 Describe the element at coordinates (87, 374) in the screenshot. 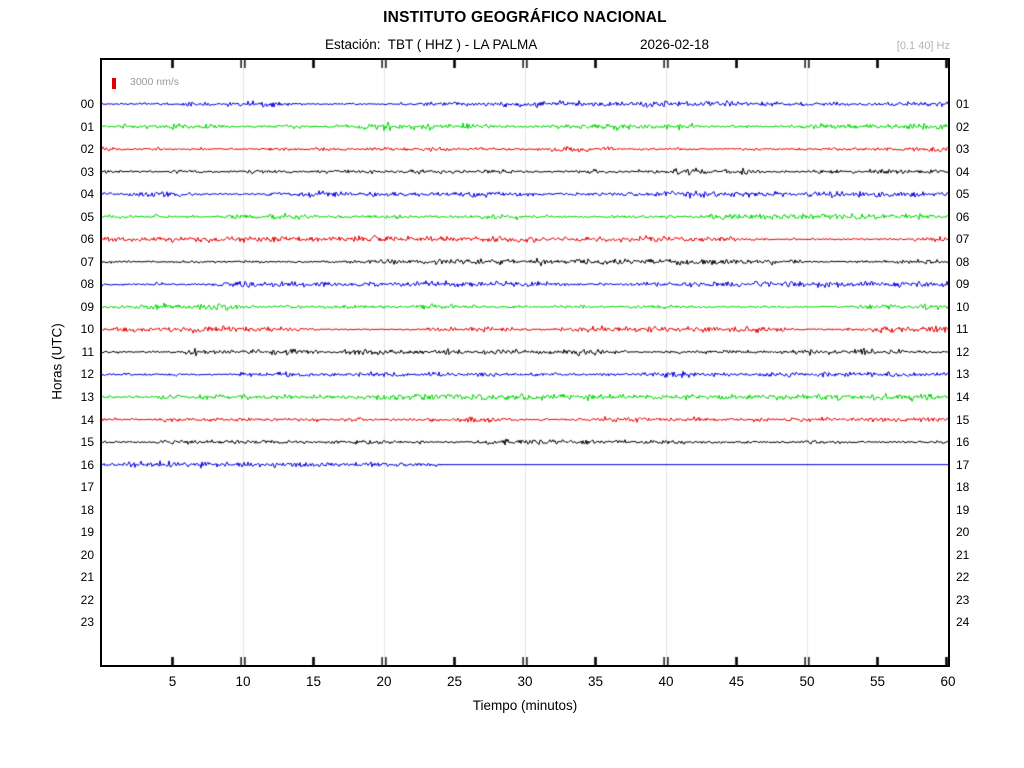

I see `hour-label-left: 12` at that location.